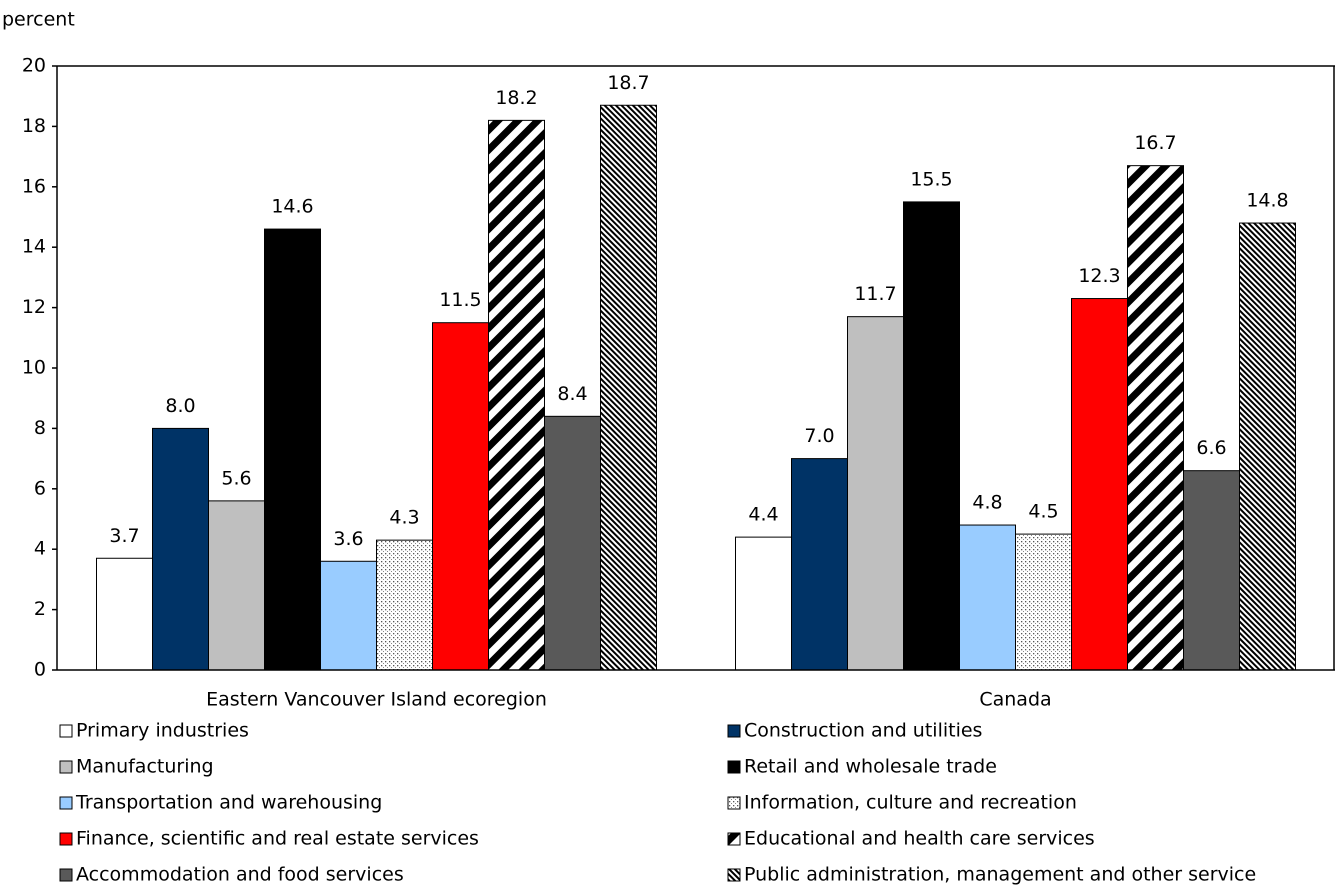  I want to click on y-tick-label: 18, so click(34, 126).